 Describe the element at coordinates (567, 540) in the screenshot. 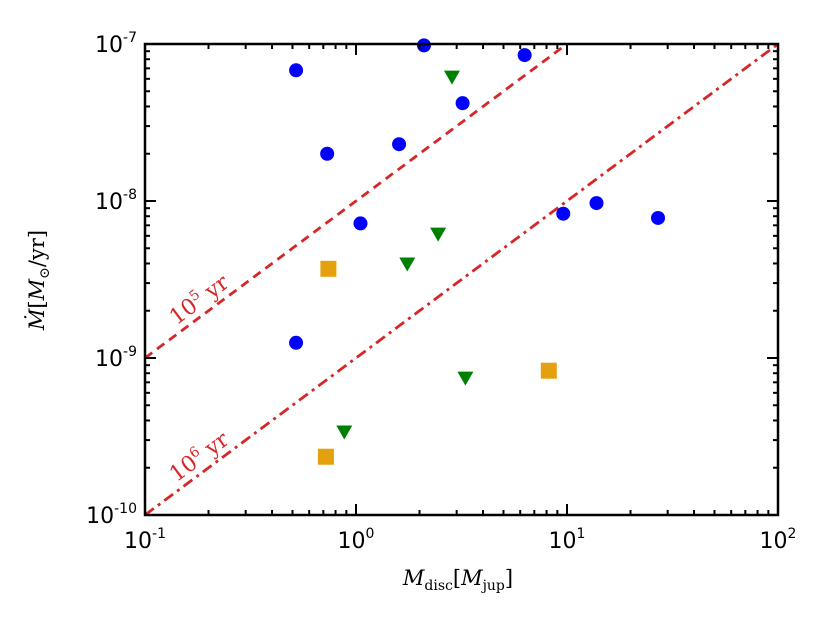

I see `x-tick-label: 10¹` at that location.